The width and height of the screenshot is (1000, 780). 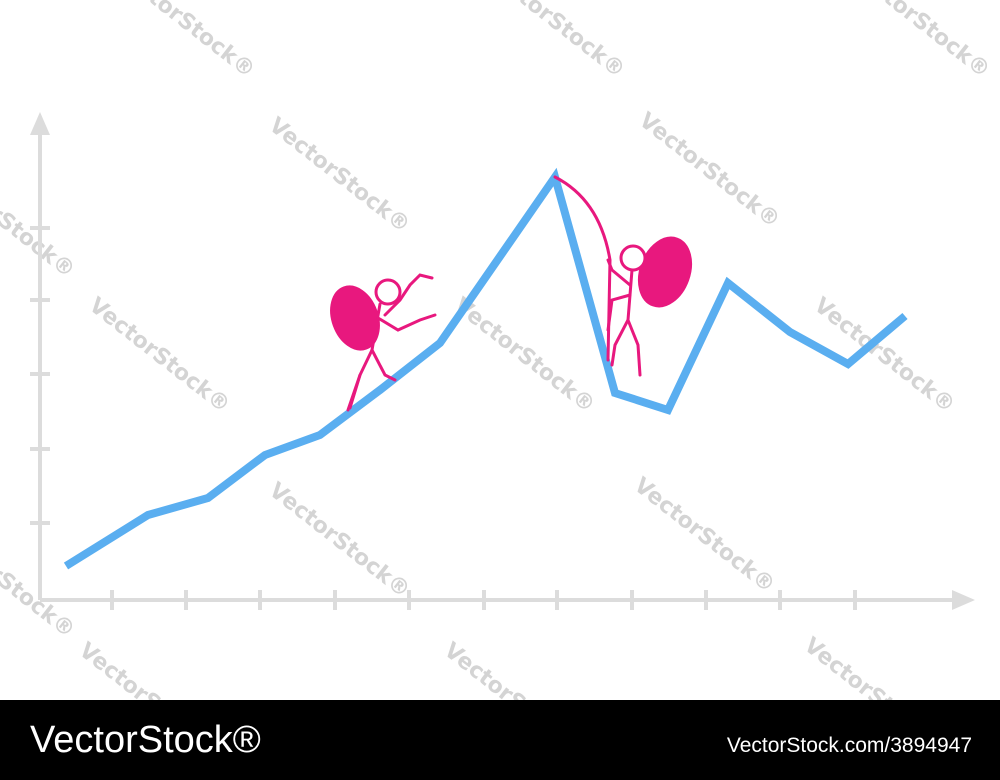 I want to click on footer-brand: VectorStock®, so click(x=145, y=740).